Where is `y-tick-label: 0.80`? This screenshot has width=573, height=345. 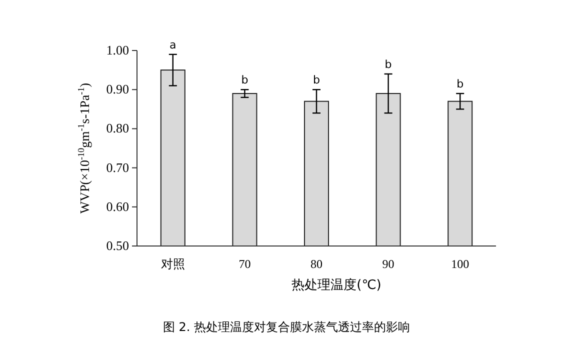 y-tick-label: 0.80 is located at coordinates (117, 128).